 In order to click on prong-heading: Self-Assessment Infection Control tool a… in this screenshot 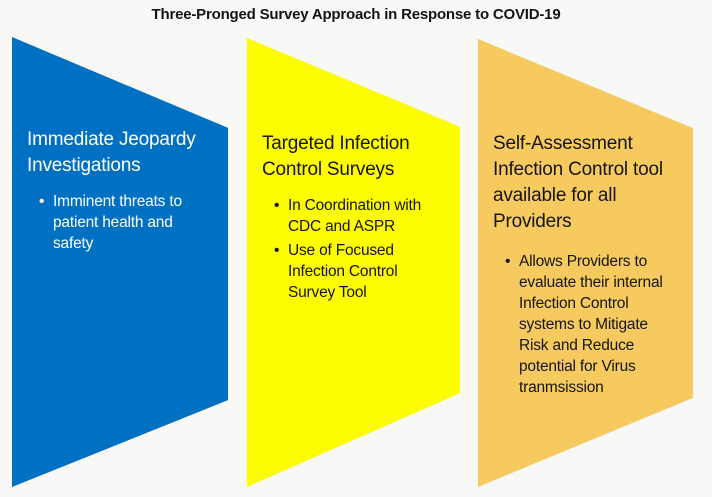, I will do `click(578, 182)`.